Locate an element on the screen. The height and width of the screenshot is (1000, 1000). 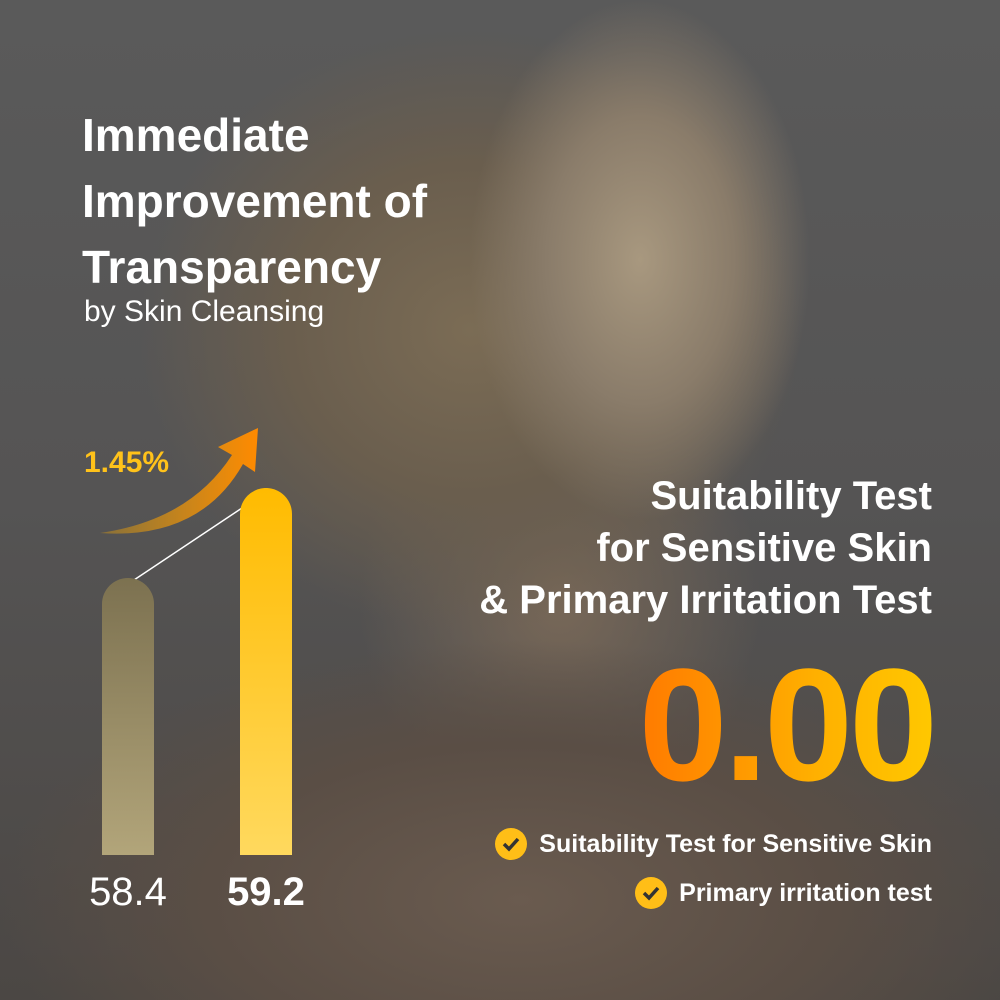
test-heading-line: & Primary Irritation Test is located at coordinates (705, 600).